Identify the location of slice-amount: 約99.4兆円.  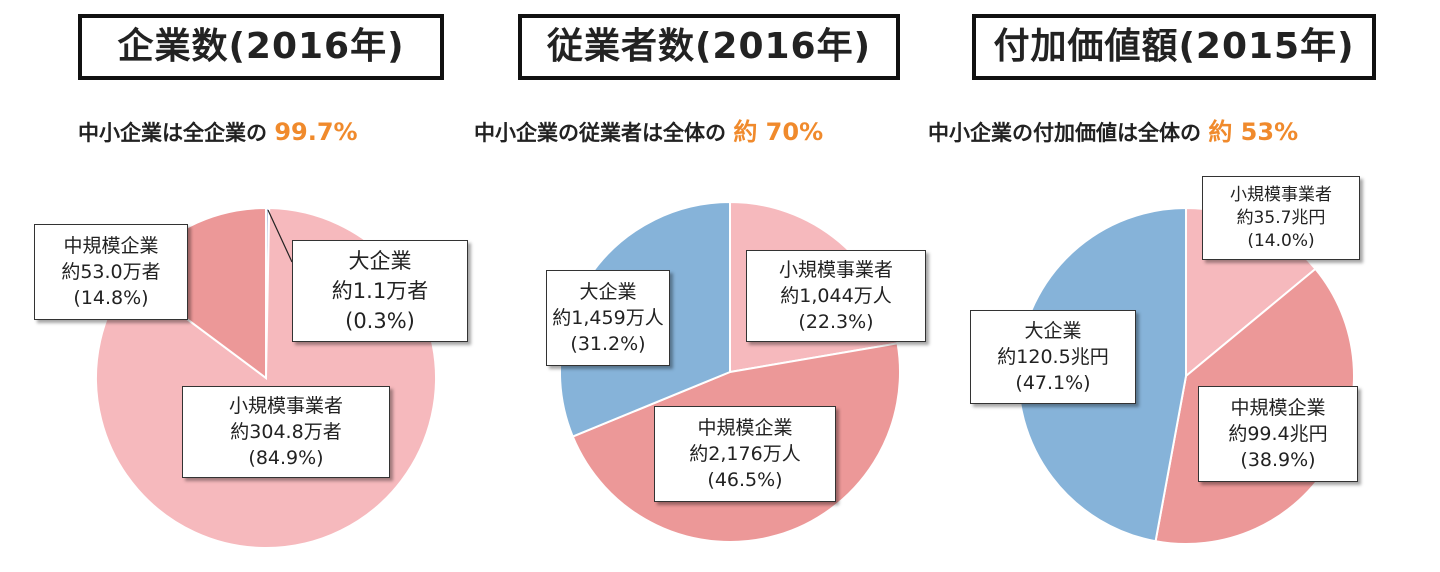
(1278, 434).